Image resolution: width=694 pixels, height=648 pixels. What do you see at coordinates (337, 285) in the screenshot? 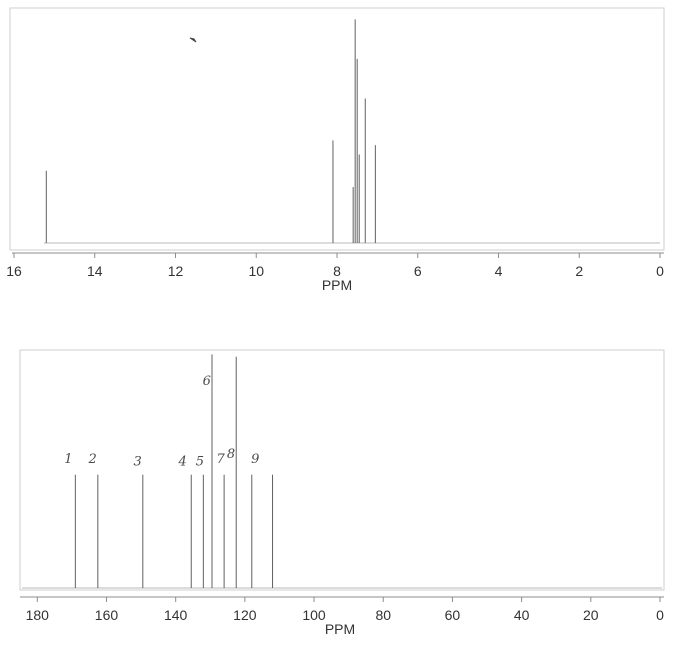
I see `proton-x-axis-title: PPM` at bounding box center [337, 285].